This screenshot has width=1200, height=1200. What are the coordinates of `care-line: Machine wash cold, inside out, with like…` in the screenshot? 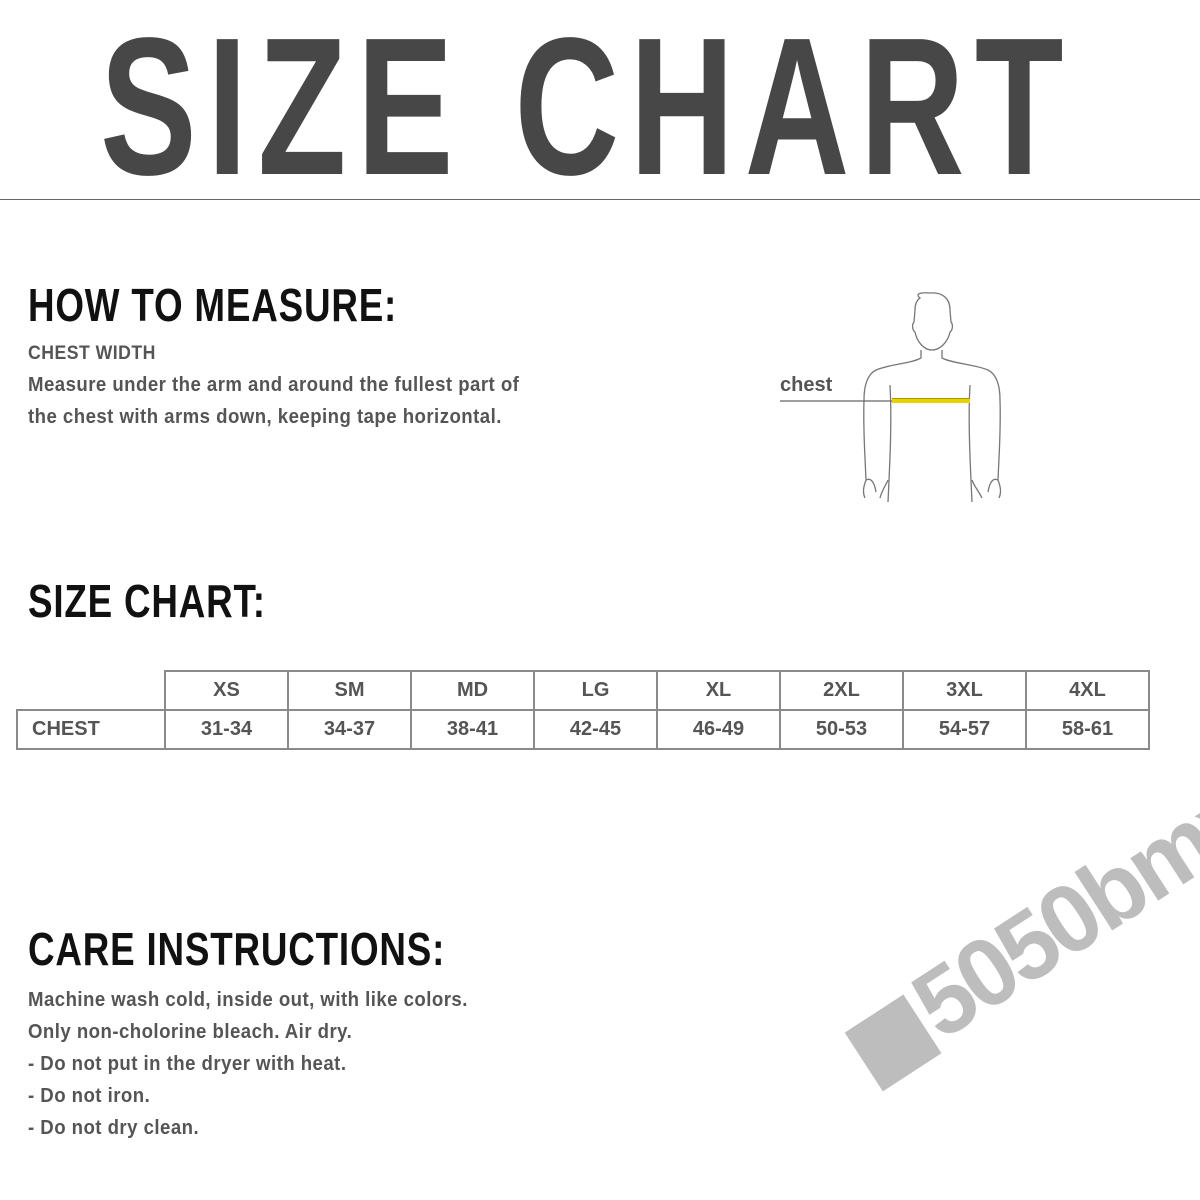 It's located at (248, 1000).